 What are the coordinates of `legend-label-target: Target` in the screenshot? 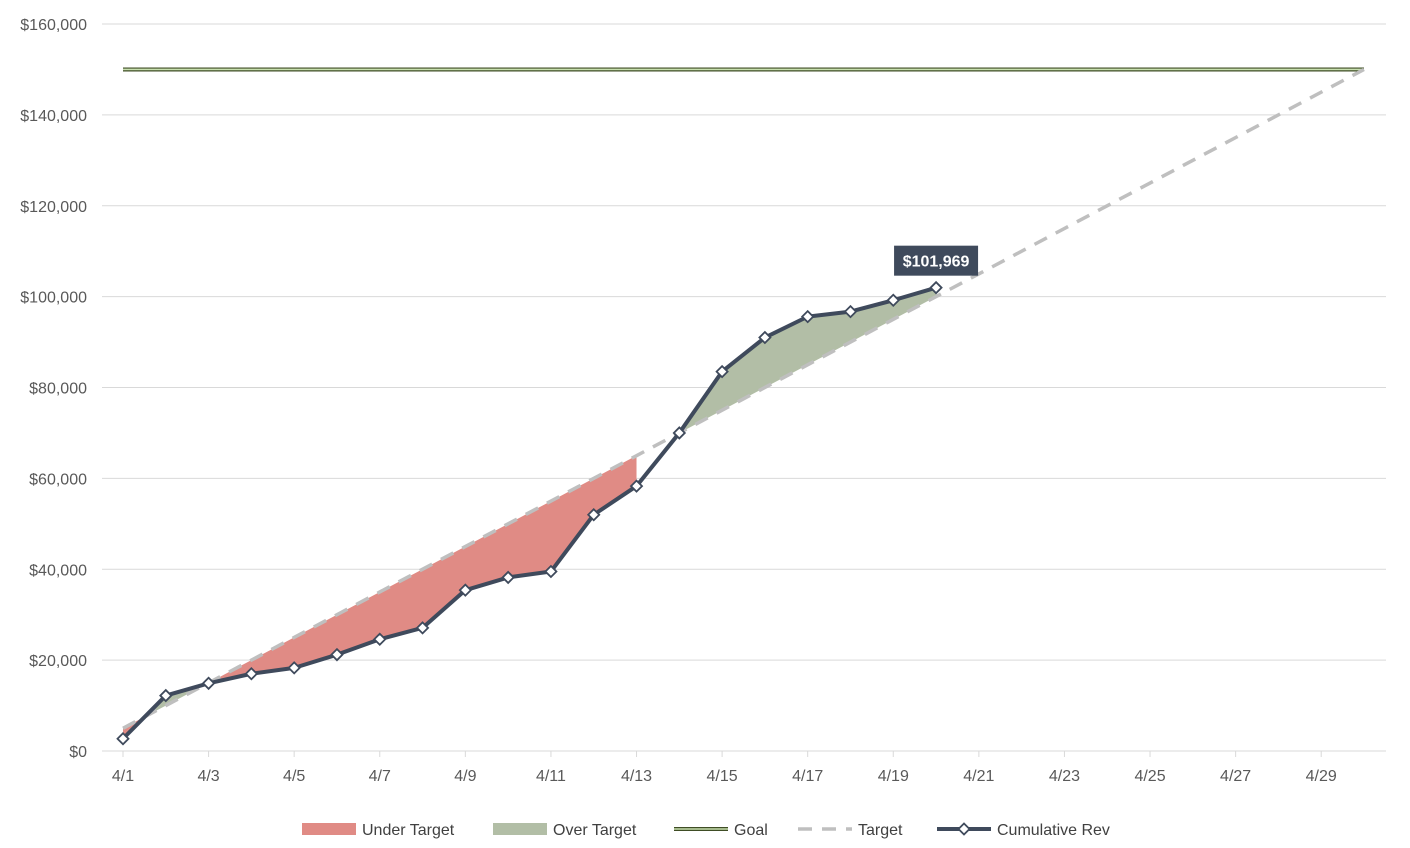 It's located at (880, 830).